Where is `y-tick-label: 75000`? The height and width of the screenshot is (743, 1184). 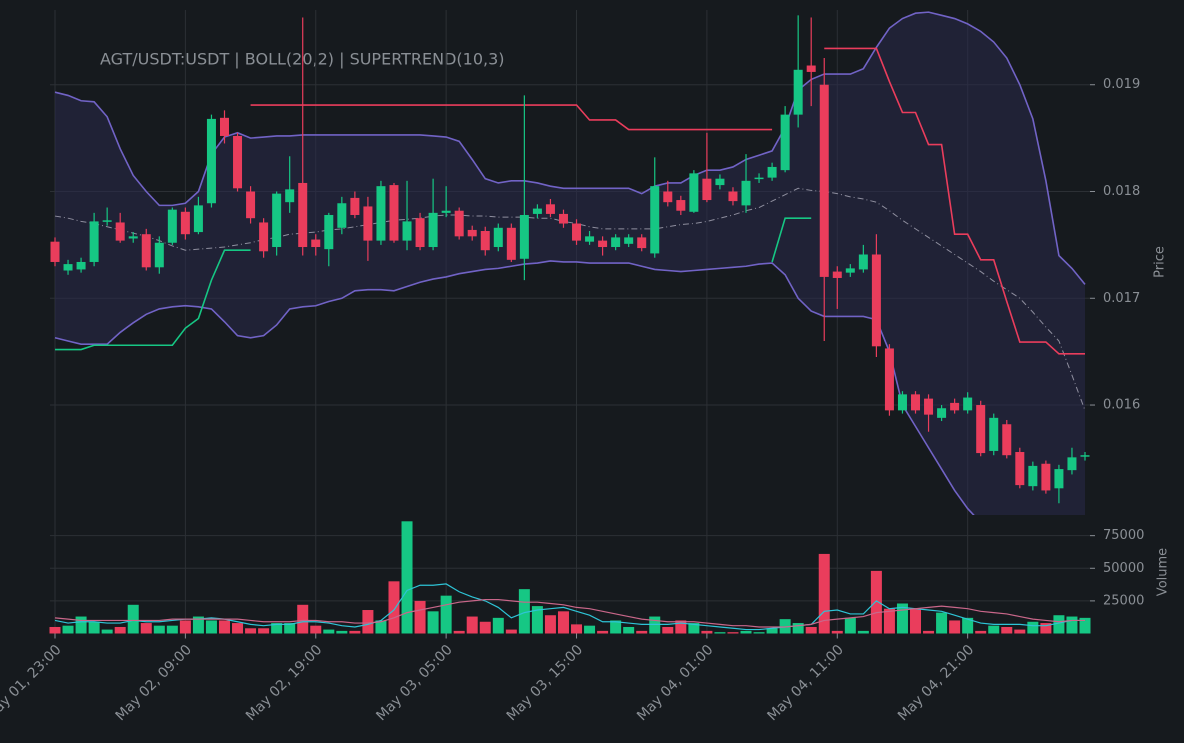 y-tick-label: 75000 is located at coordinates (1123, 535).